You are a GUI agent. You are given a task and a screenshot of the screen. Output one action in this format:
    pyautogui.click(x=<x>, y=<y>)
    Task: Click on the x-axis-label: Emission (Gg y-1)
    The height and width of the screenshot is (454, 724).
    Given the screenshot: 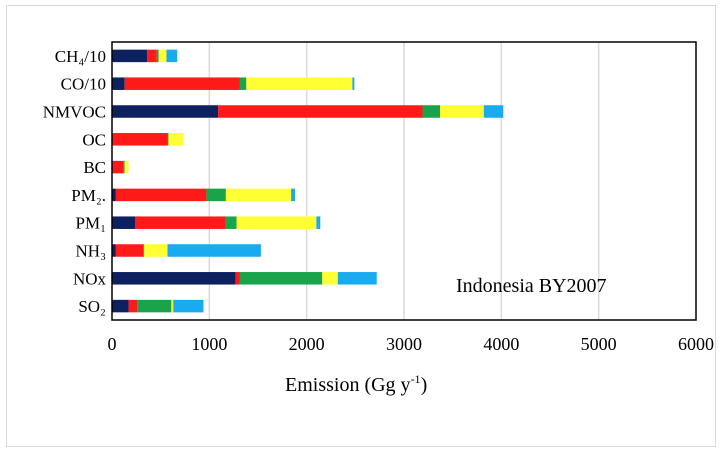 What is the action you would take?
    pyautogui.click(x=356, y=384)
    